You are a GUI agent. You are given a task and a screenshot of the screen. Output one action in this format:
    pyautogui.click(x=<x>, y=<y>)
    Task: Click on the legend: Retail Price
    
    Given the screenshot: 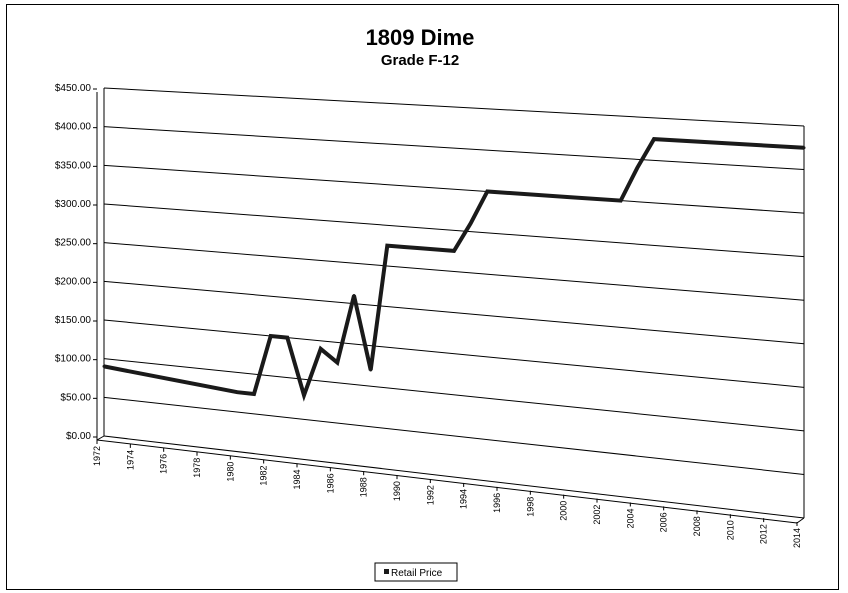 What is the action you would take?
    pyautogui.click(x=416, y=572)
    